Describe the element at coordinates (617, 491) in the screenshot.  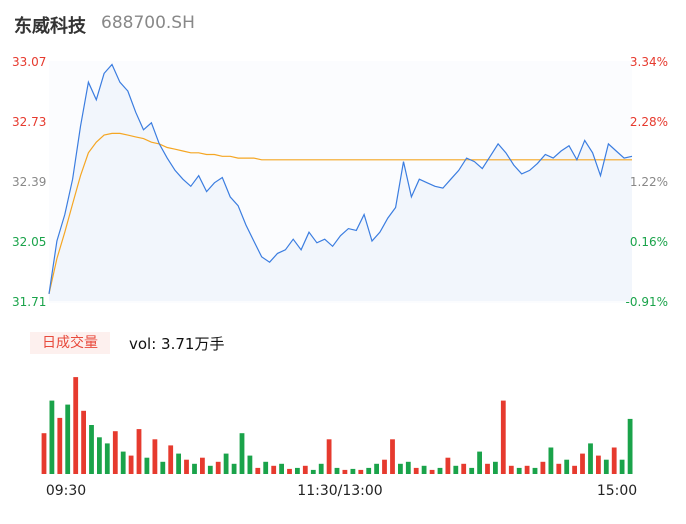
I see `x-tick-label: 15:00` at that location.